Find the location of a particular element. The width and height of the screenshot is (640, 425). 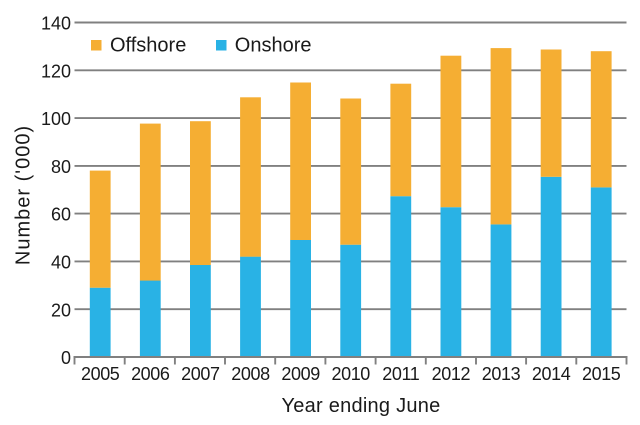

svg-text: Year ending June is located at coordinates (361, 406).